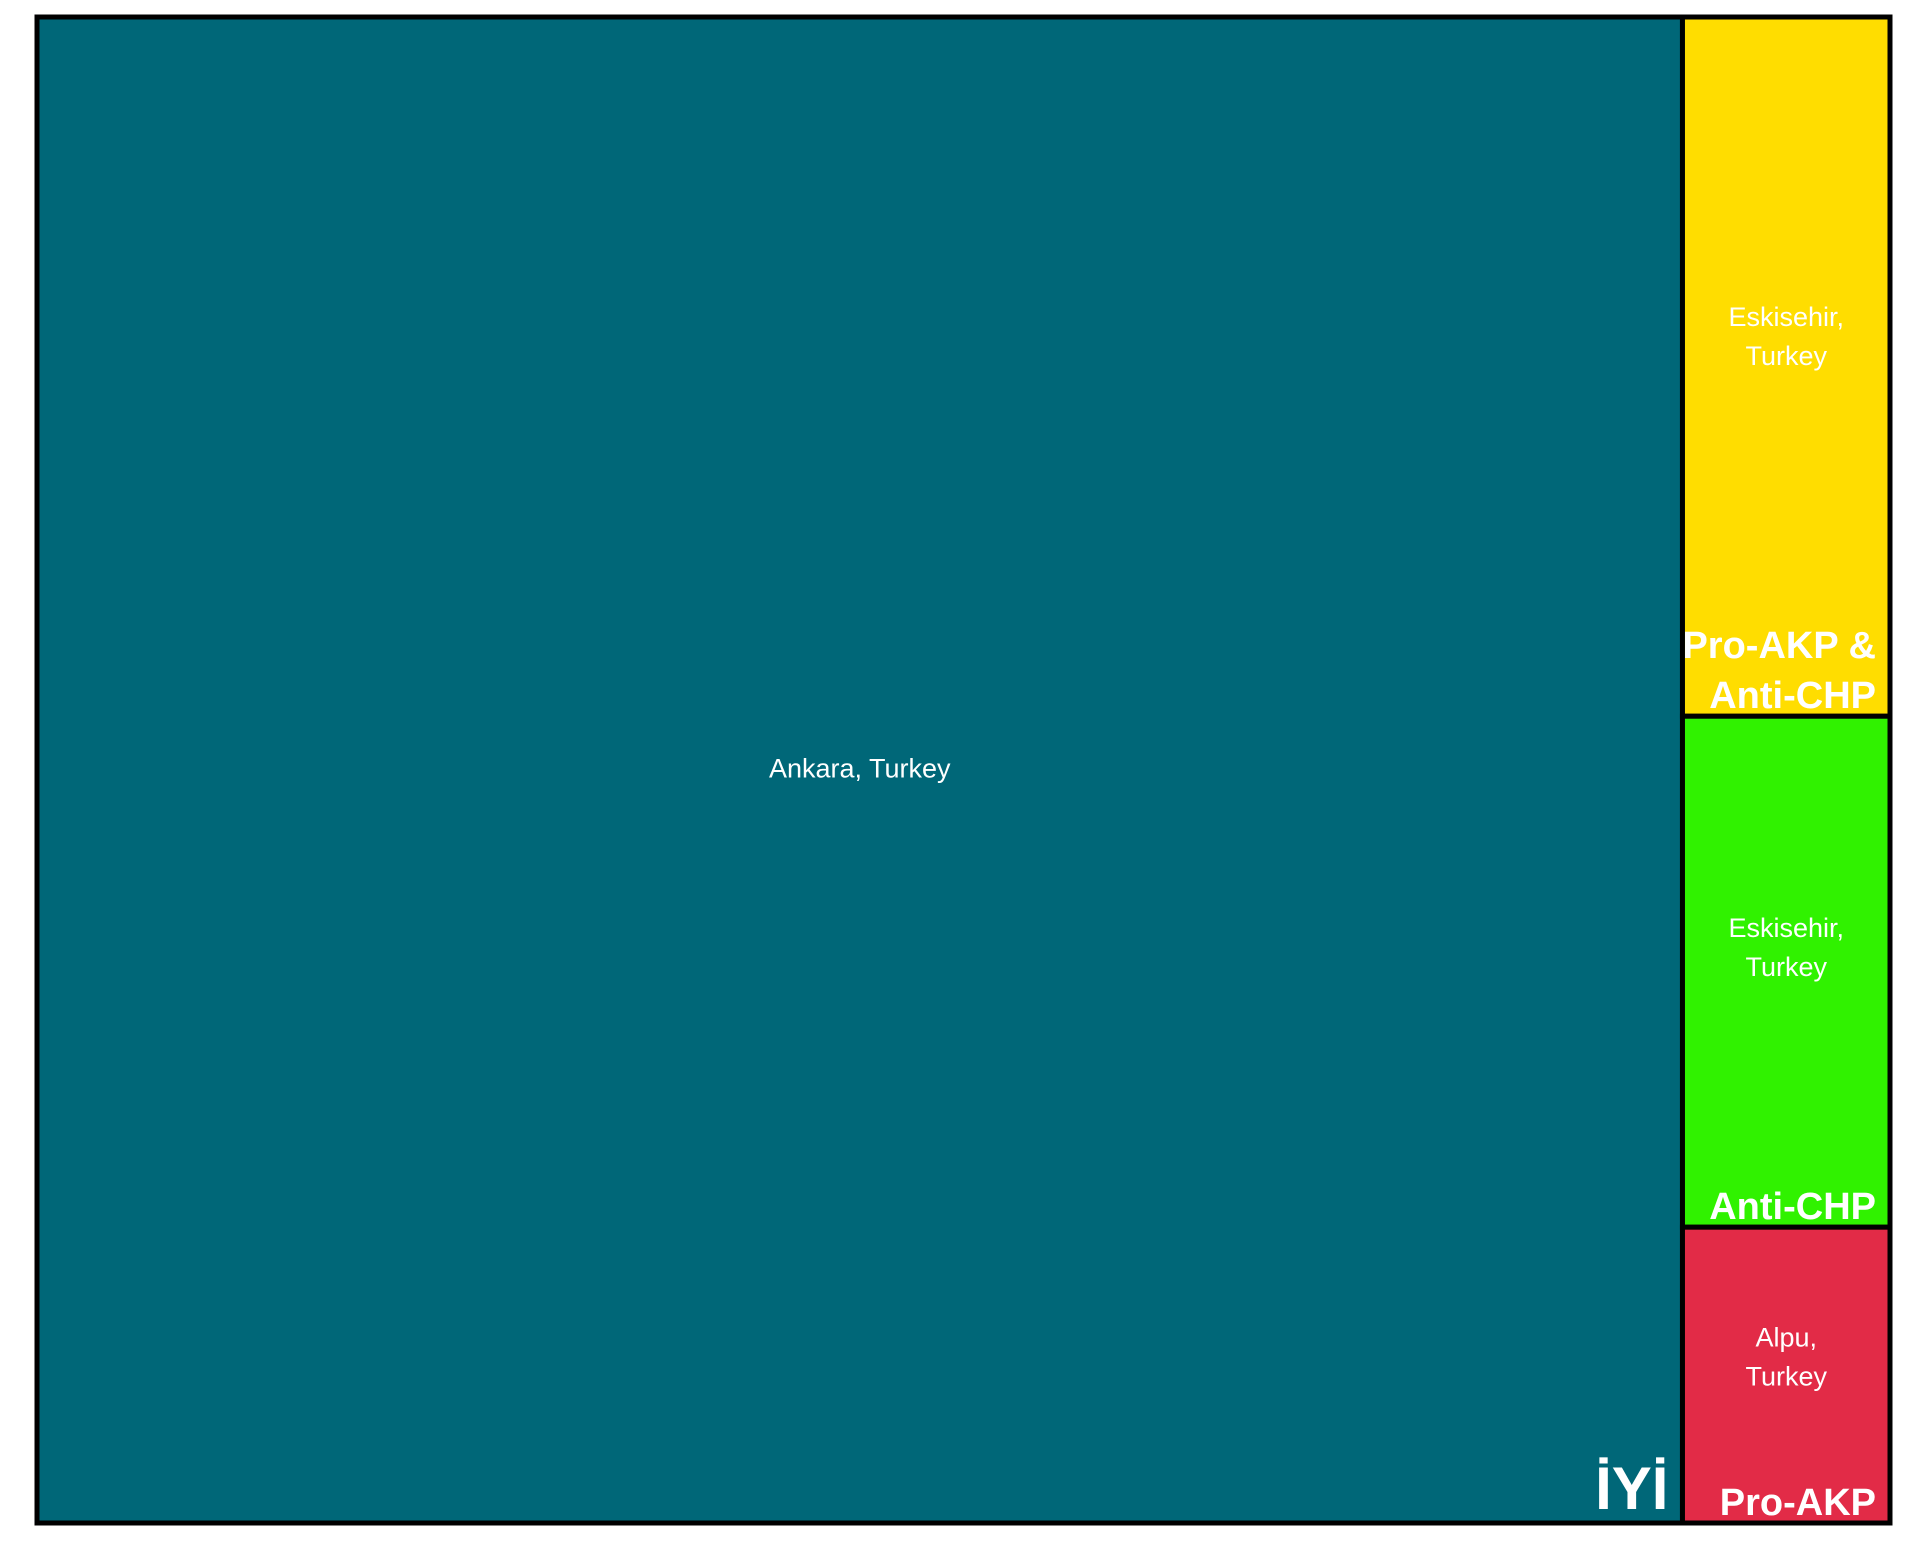  I want to click on treemap-item-label: Ankara, Turkey, so click(860, 769).